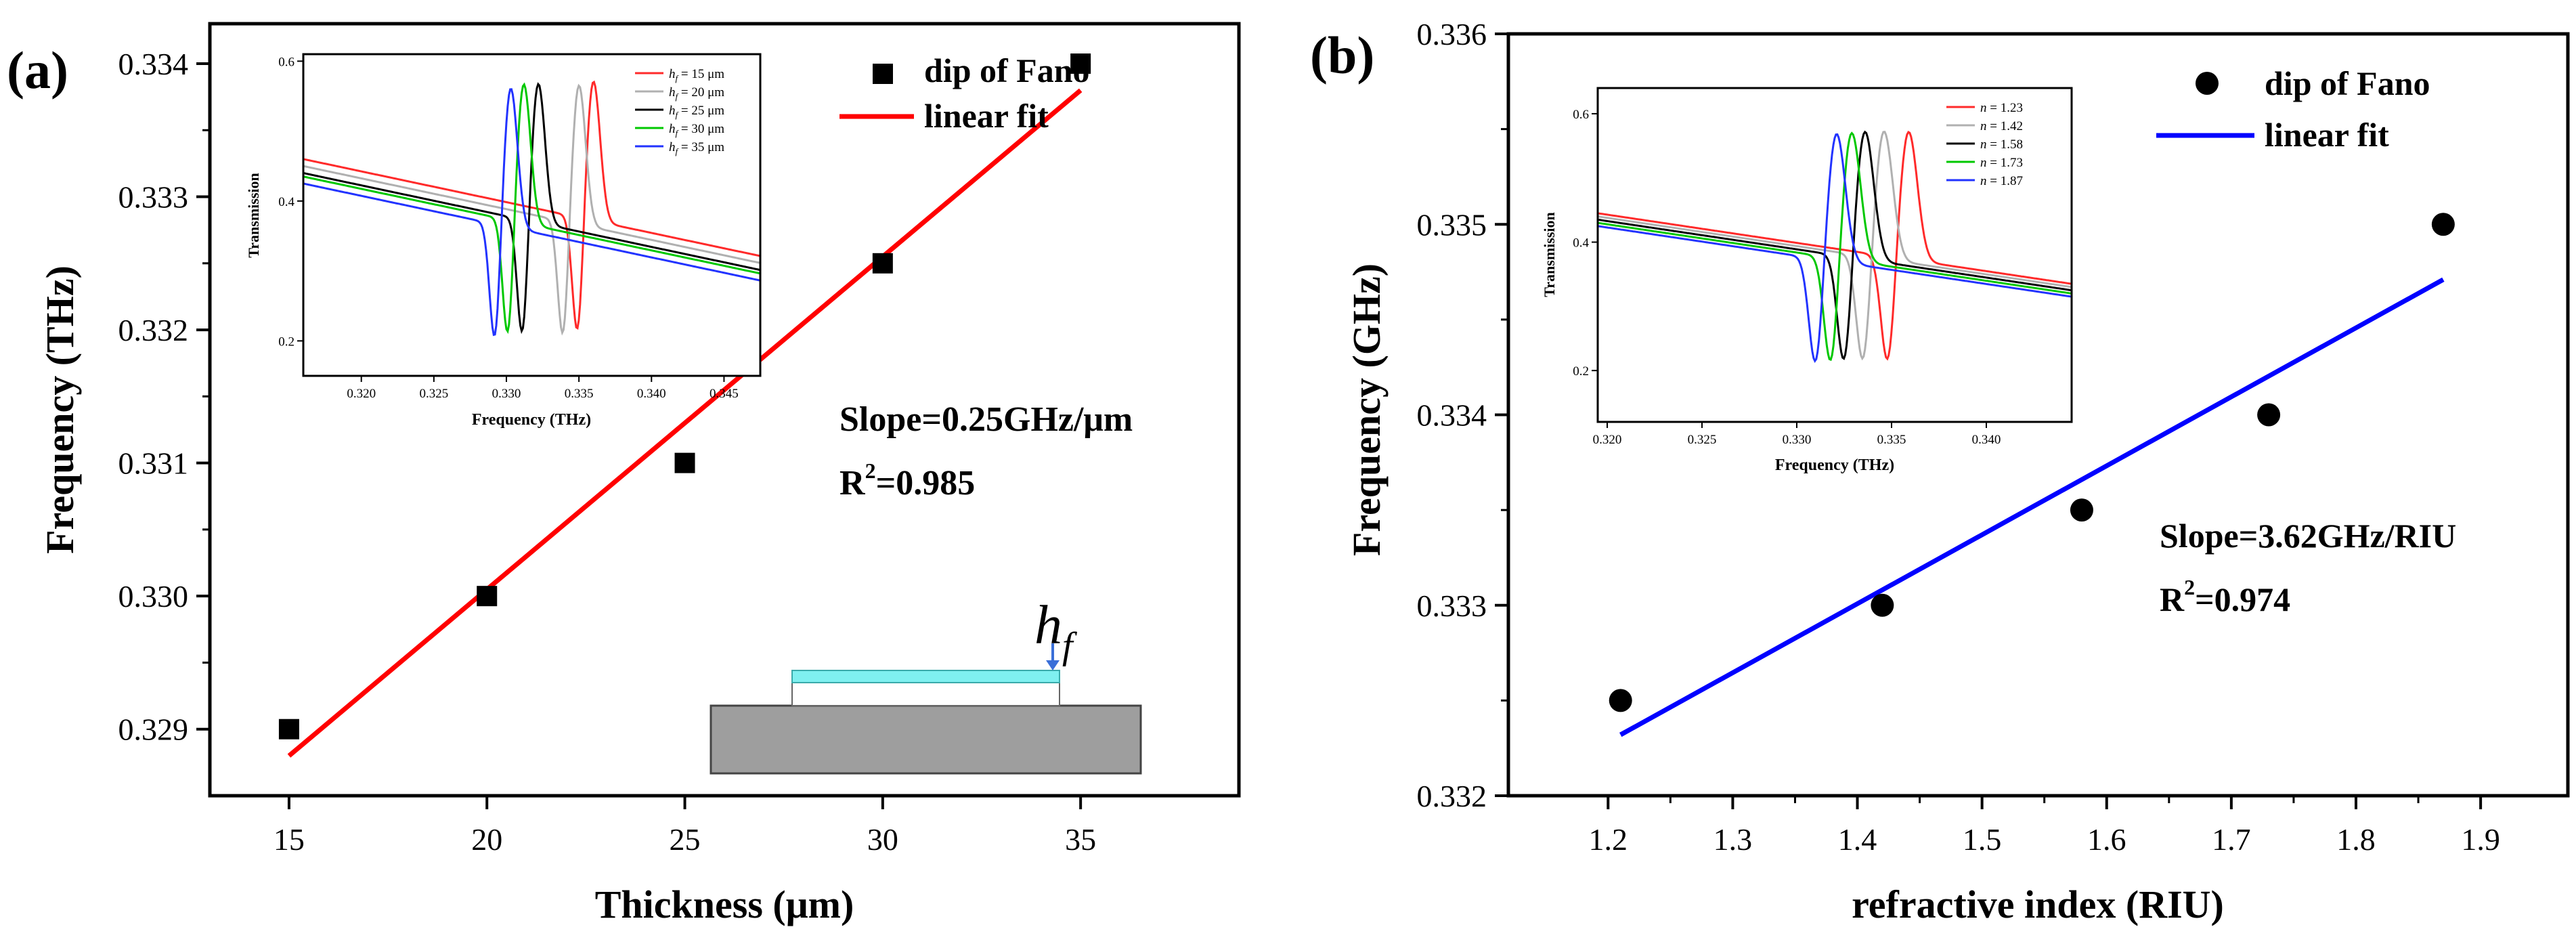  I want to click on inset-frame-a, so click(532, 215).